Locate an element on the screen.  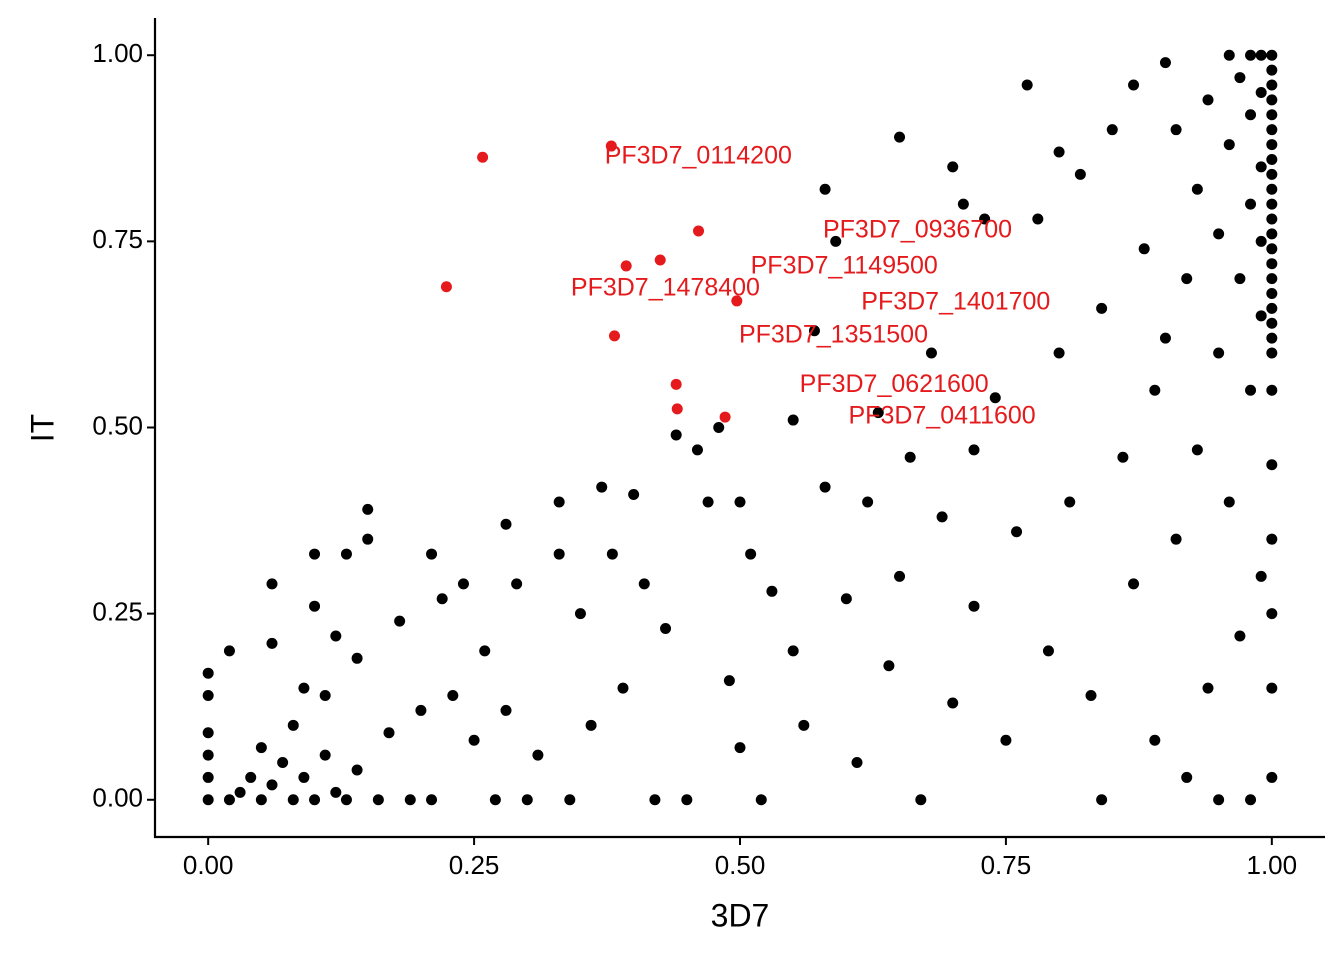
x-tick-label: 1.00 is located at coordinates (1272, 865).